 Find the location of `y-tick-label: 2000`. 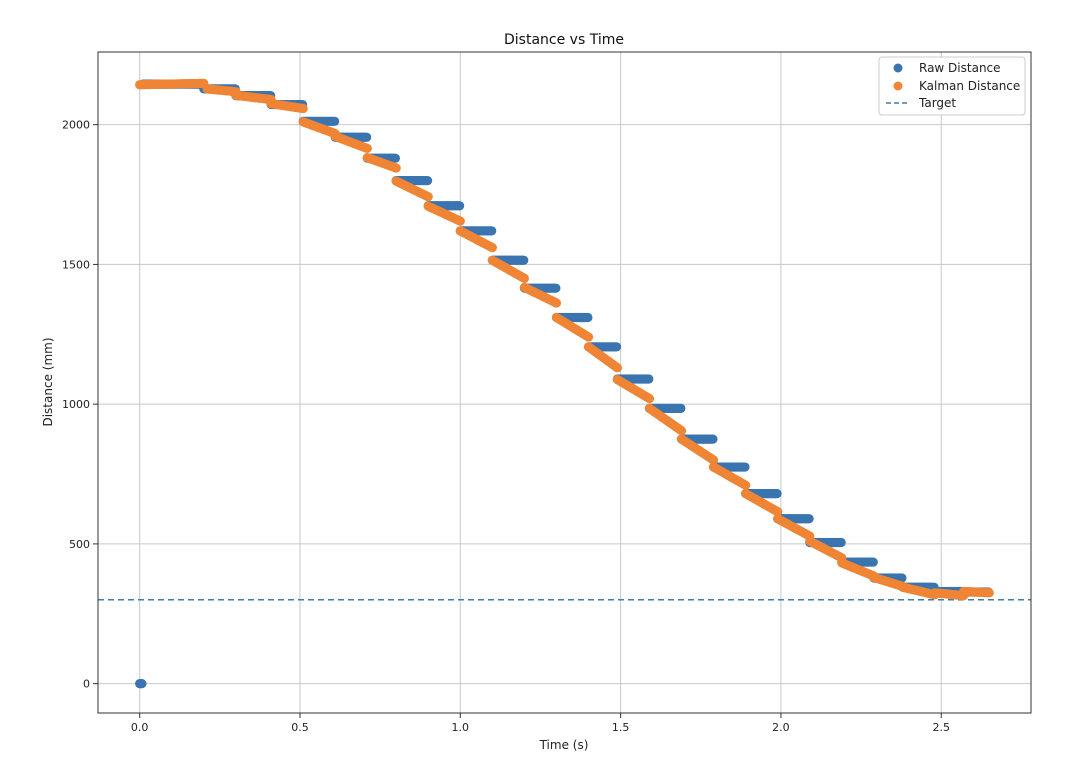

y-tick-label: 2000 is located at coordinates (76, 125).